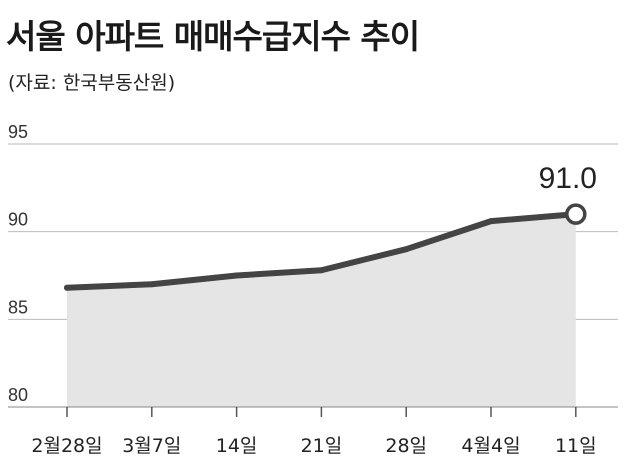 The image size is (626, 465). I want to click on y-tick-label: 80, so click(18, 395).